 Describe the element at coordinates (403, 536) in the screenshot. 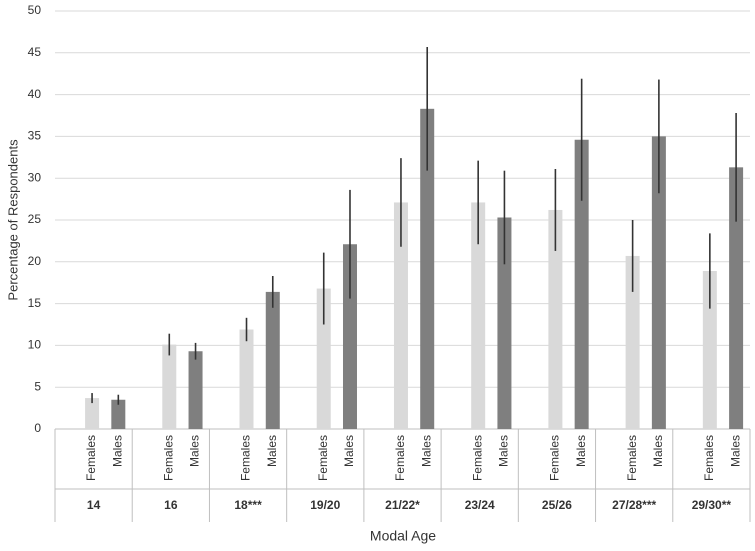

I see `x-axis-title: Modal Age` at that location.